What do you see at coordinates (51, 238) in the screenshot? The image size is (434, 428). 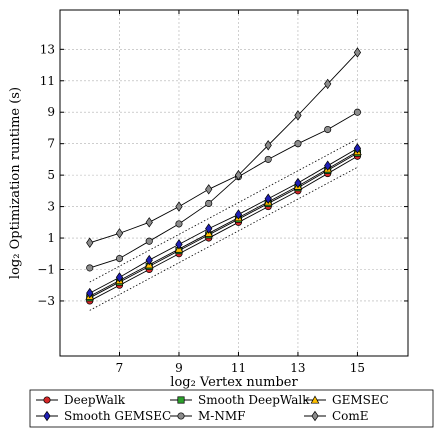 I see `y-tick-label: 1` at bounding box center [51, 238].